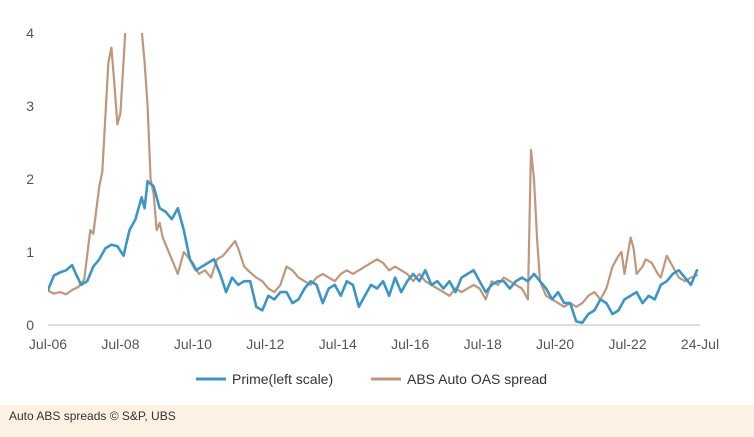  I want to click on y-tick-label: 2, so click(30, 179).